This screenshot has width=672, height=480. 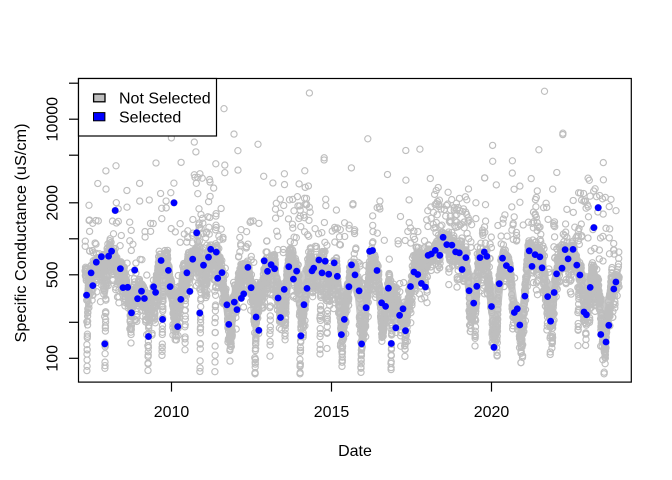 What do you see at coordinates (492, 412) in the screenshot?
I see `svg-text: 2020` at bounding box center [492, 412].